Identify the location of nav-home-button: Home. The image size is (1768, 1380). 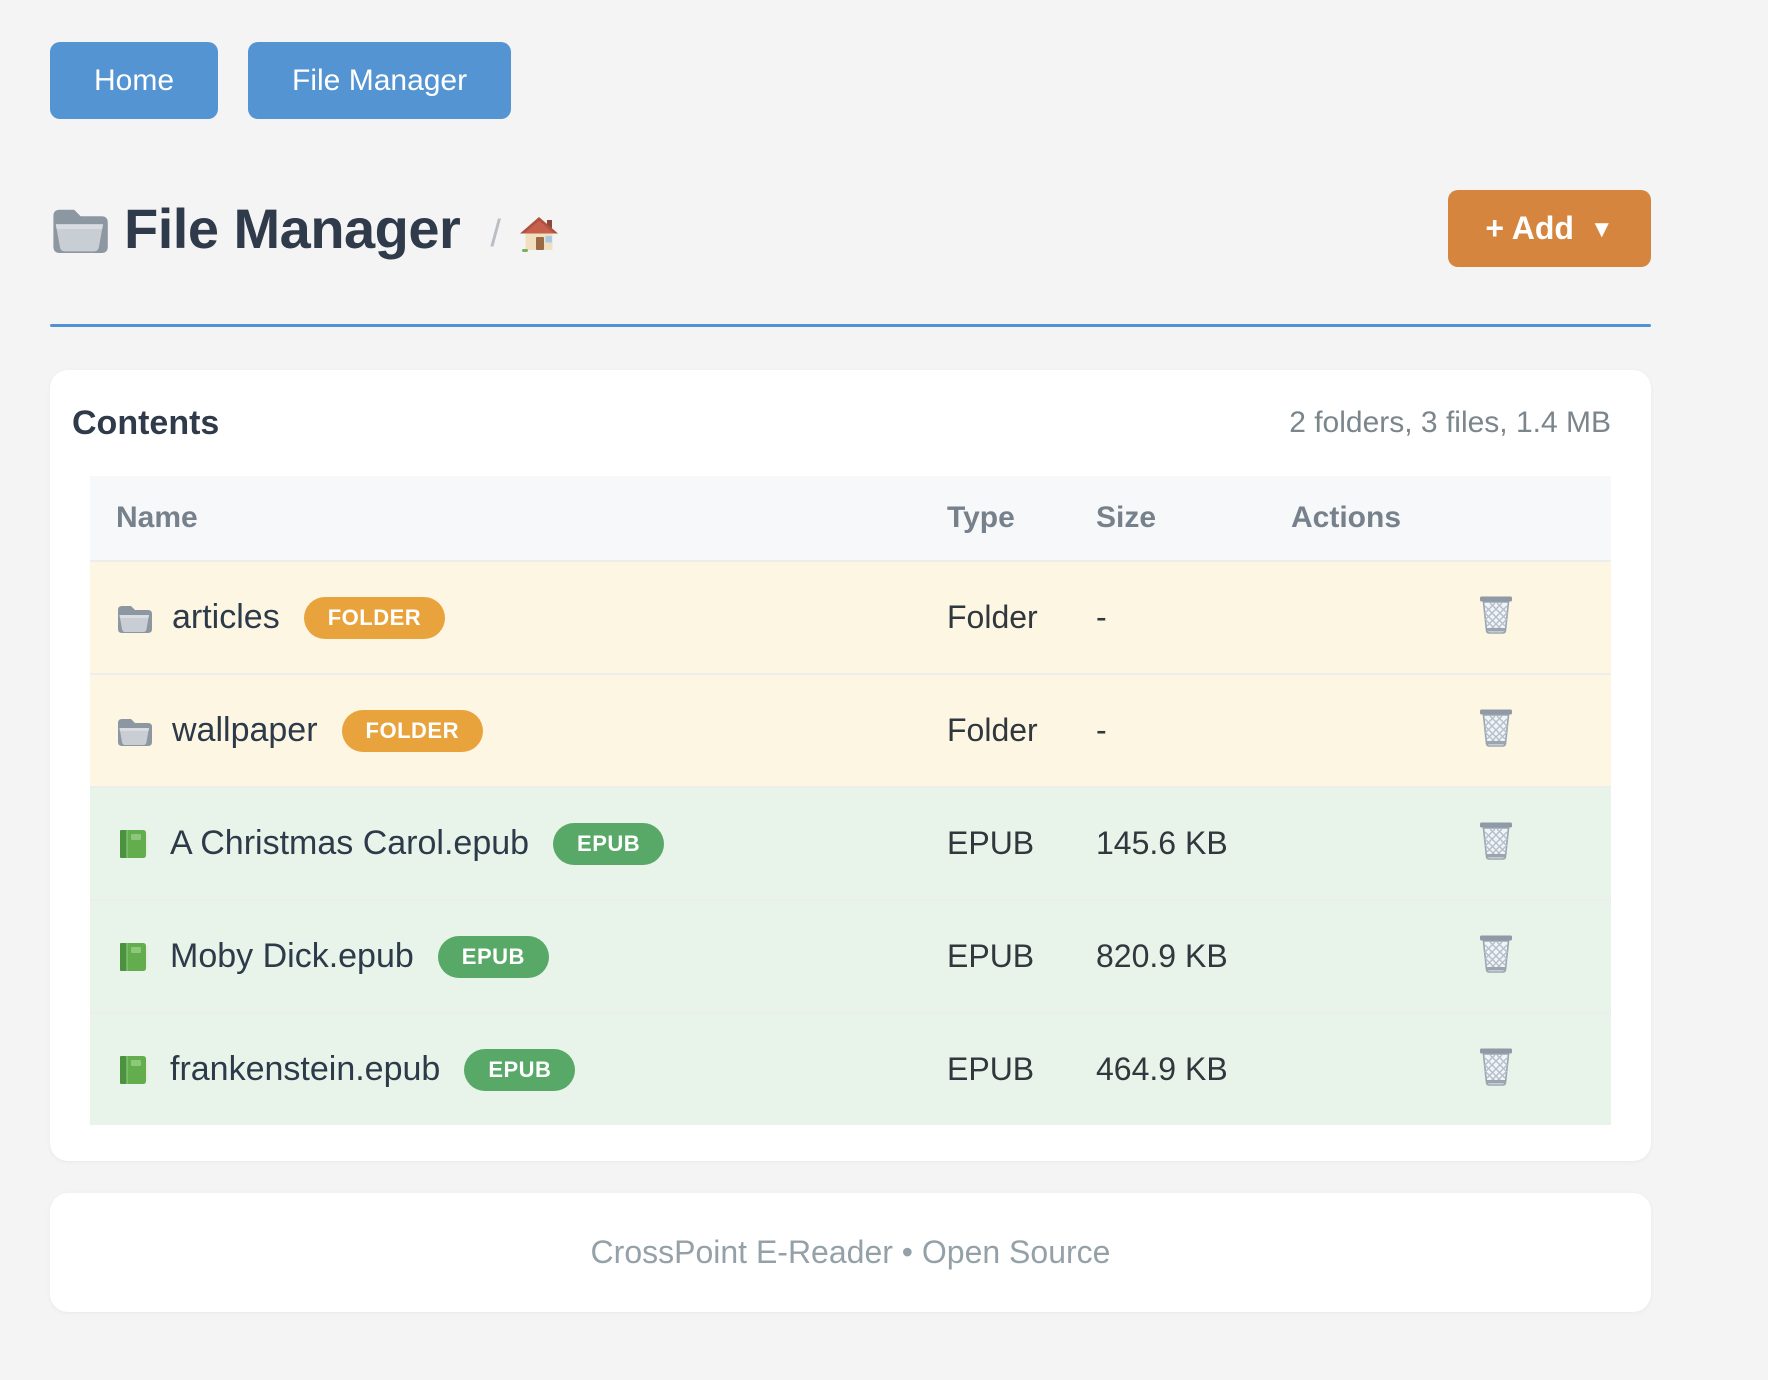
(134, 80).